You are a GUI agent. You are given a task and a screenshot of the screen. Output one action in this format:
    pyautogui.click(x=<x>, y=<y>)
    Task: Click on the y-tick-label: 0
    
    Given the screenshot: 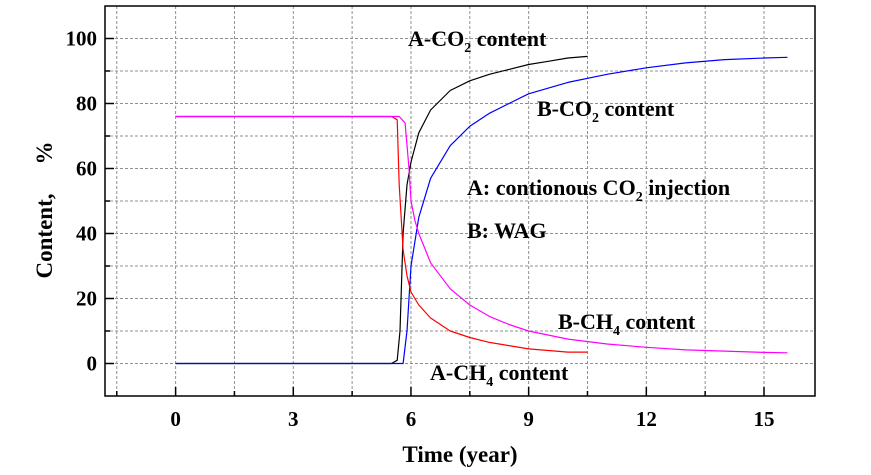 What is the action you would take?
    pyautogui.click(x=92, y=364)
    